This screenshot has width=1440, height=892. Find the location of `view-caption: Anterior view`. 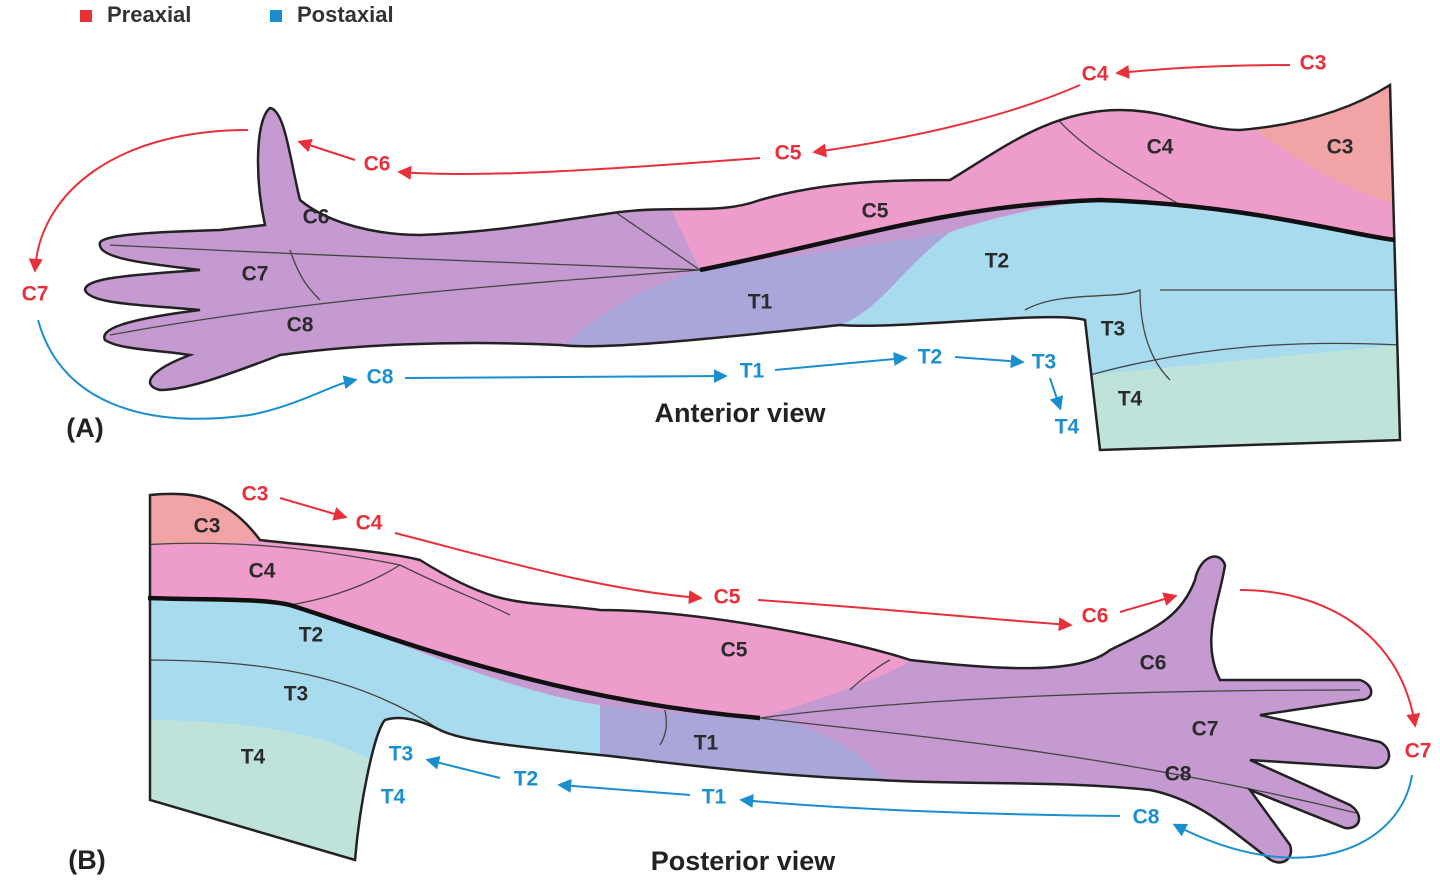

view-caption: Anterior view is located at coordinates (740, 413).